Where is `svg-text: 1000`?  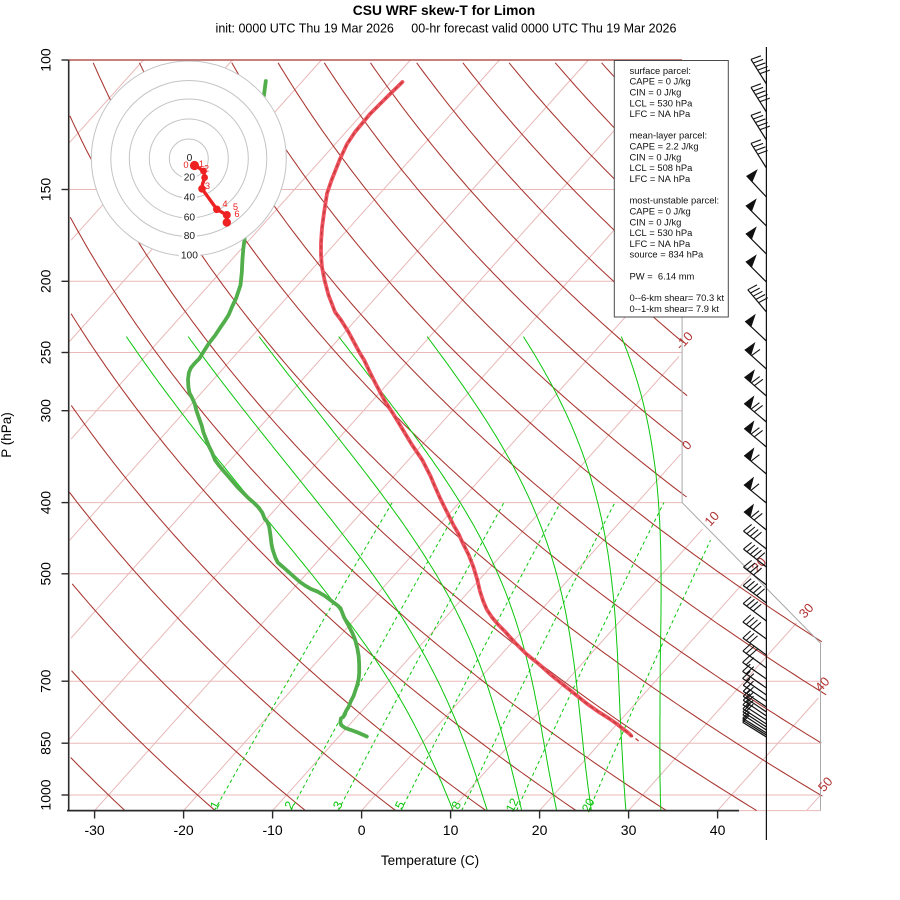
svg-text: 1000 is located at coordinates (46, 794).